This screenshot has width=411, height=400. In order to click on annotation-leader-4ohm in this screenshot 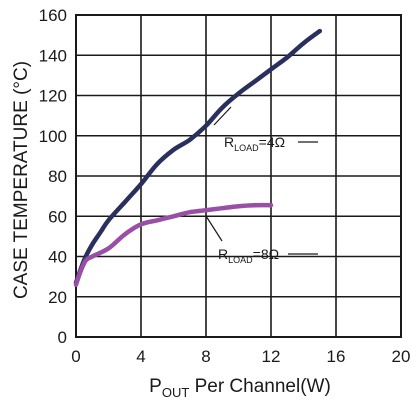, I will do `click(222, 116)`.